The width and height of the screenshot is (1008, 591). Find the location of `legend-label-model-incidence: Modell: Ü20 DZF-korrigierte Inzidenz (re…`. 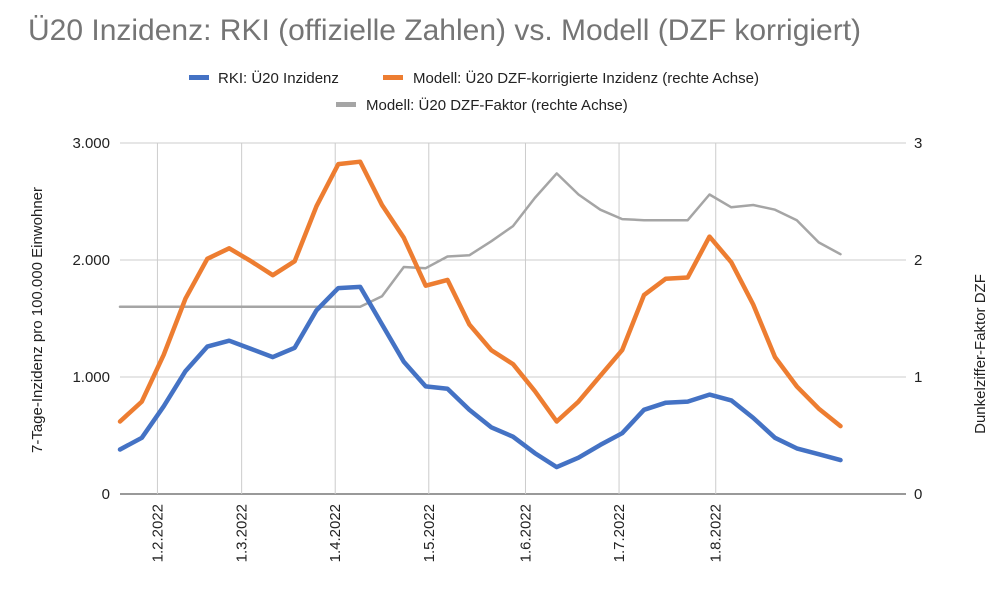

legend-label-model-incidence: Modell: Ü20 DZF-korrigierte Inzidenz (re… is located at coordinates (586, 78).